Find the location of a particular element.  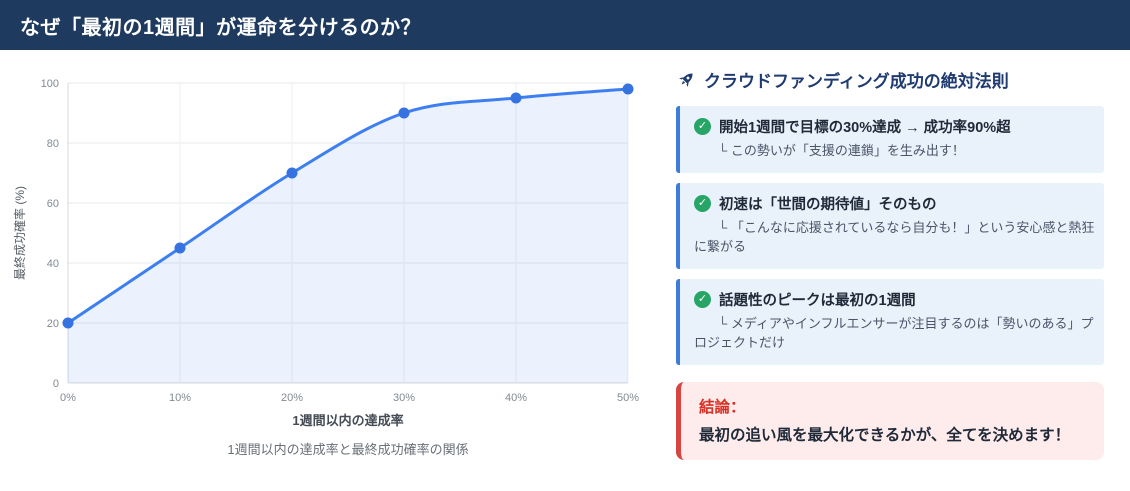

rocket-icon is located at coordinates (686, 80).